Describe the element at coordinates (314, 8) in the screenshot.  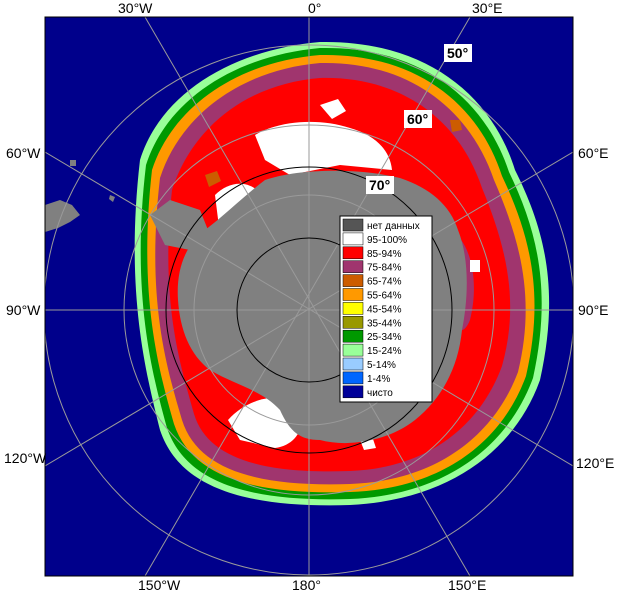
I see `lon-label-top-1: 0°` at that location.